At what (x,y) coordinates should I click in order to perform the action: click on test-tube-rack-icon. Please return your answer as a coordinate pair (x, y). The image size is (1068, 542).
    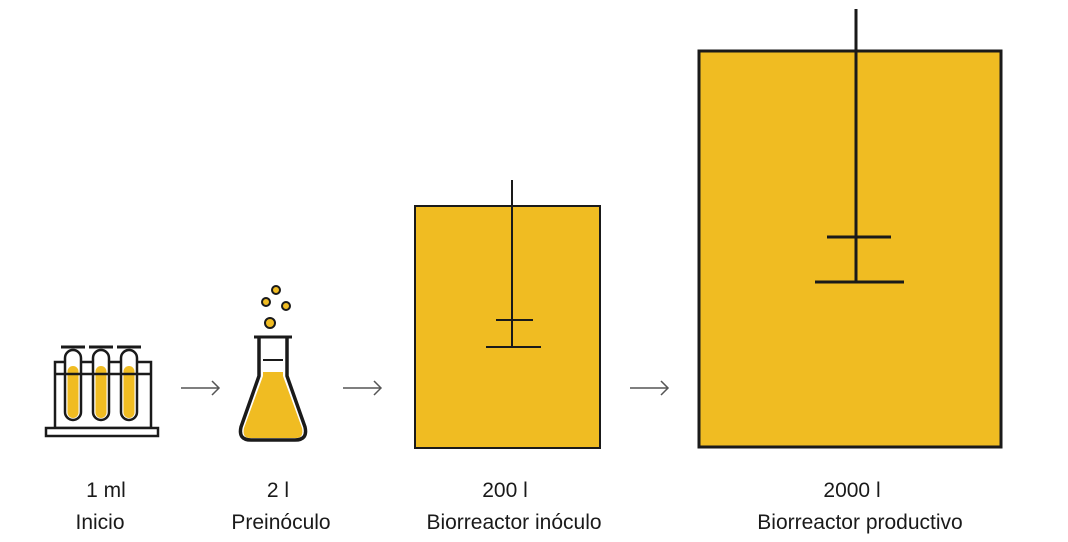
    Looking at the image, I should click on (102, 391).